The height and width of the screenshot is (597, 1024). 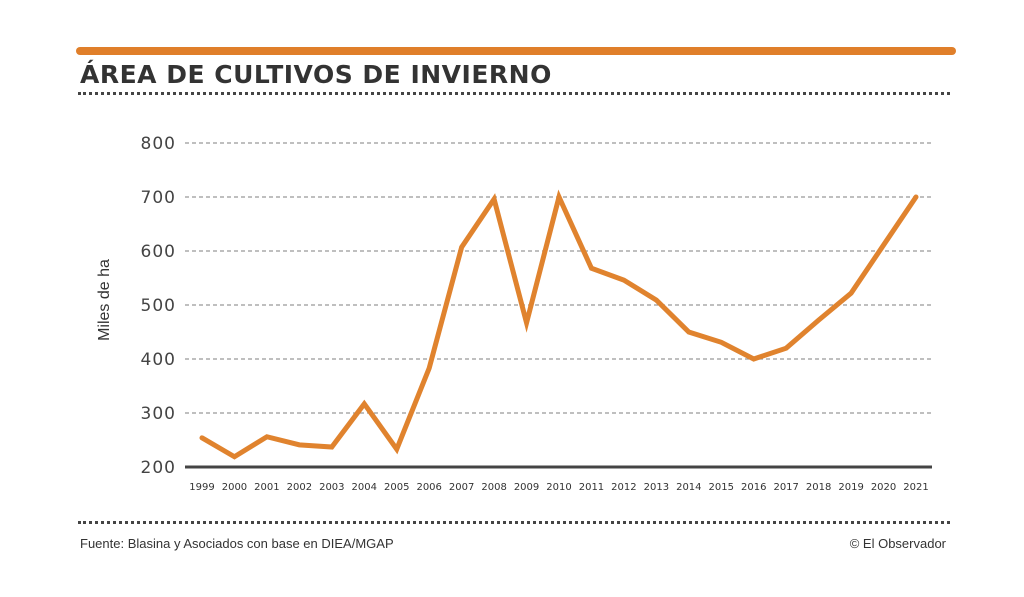 What do you see at coordinates (591, 487) in the screenshot?
I see `x-tick-label: 2011` at bounding box center [591, 487].